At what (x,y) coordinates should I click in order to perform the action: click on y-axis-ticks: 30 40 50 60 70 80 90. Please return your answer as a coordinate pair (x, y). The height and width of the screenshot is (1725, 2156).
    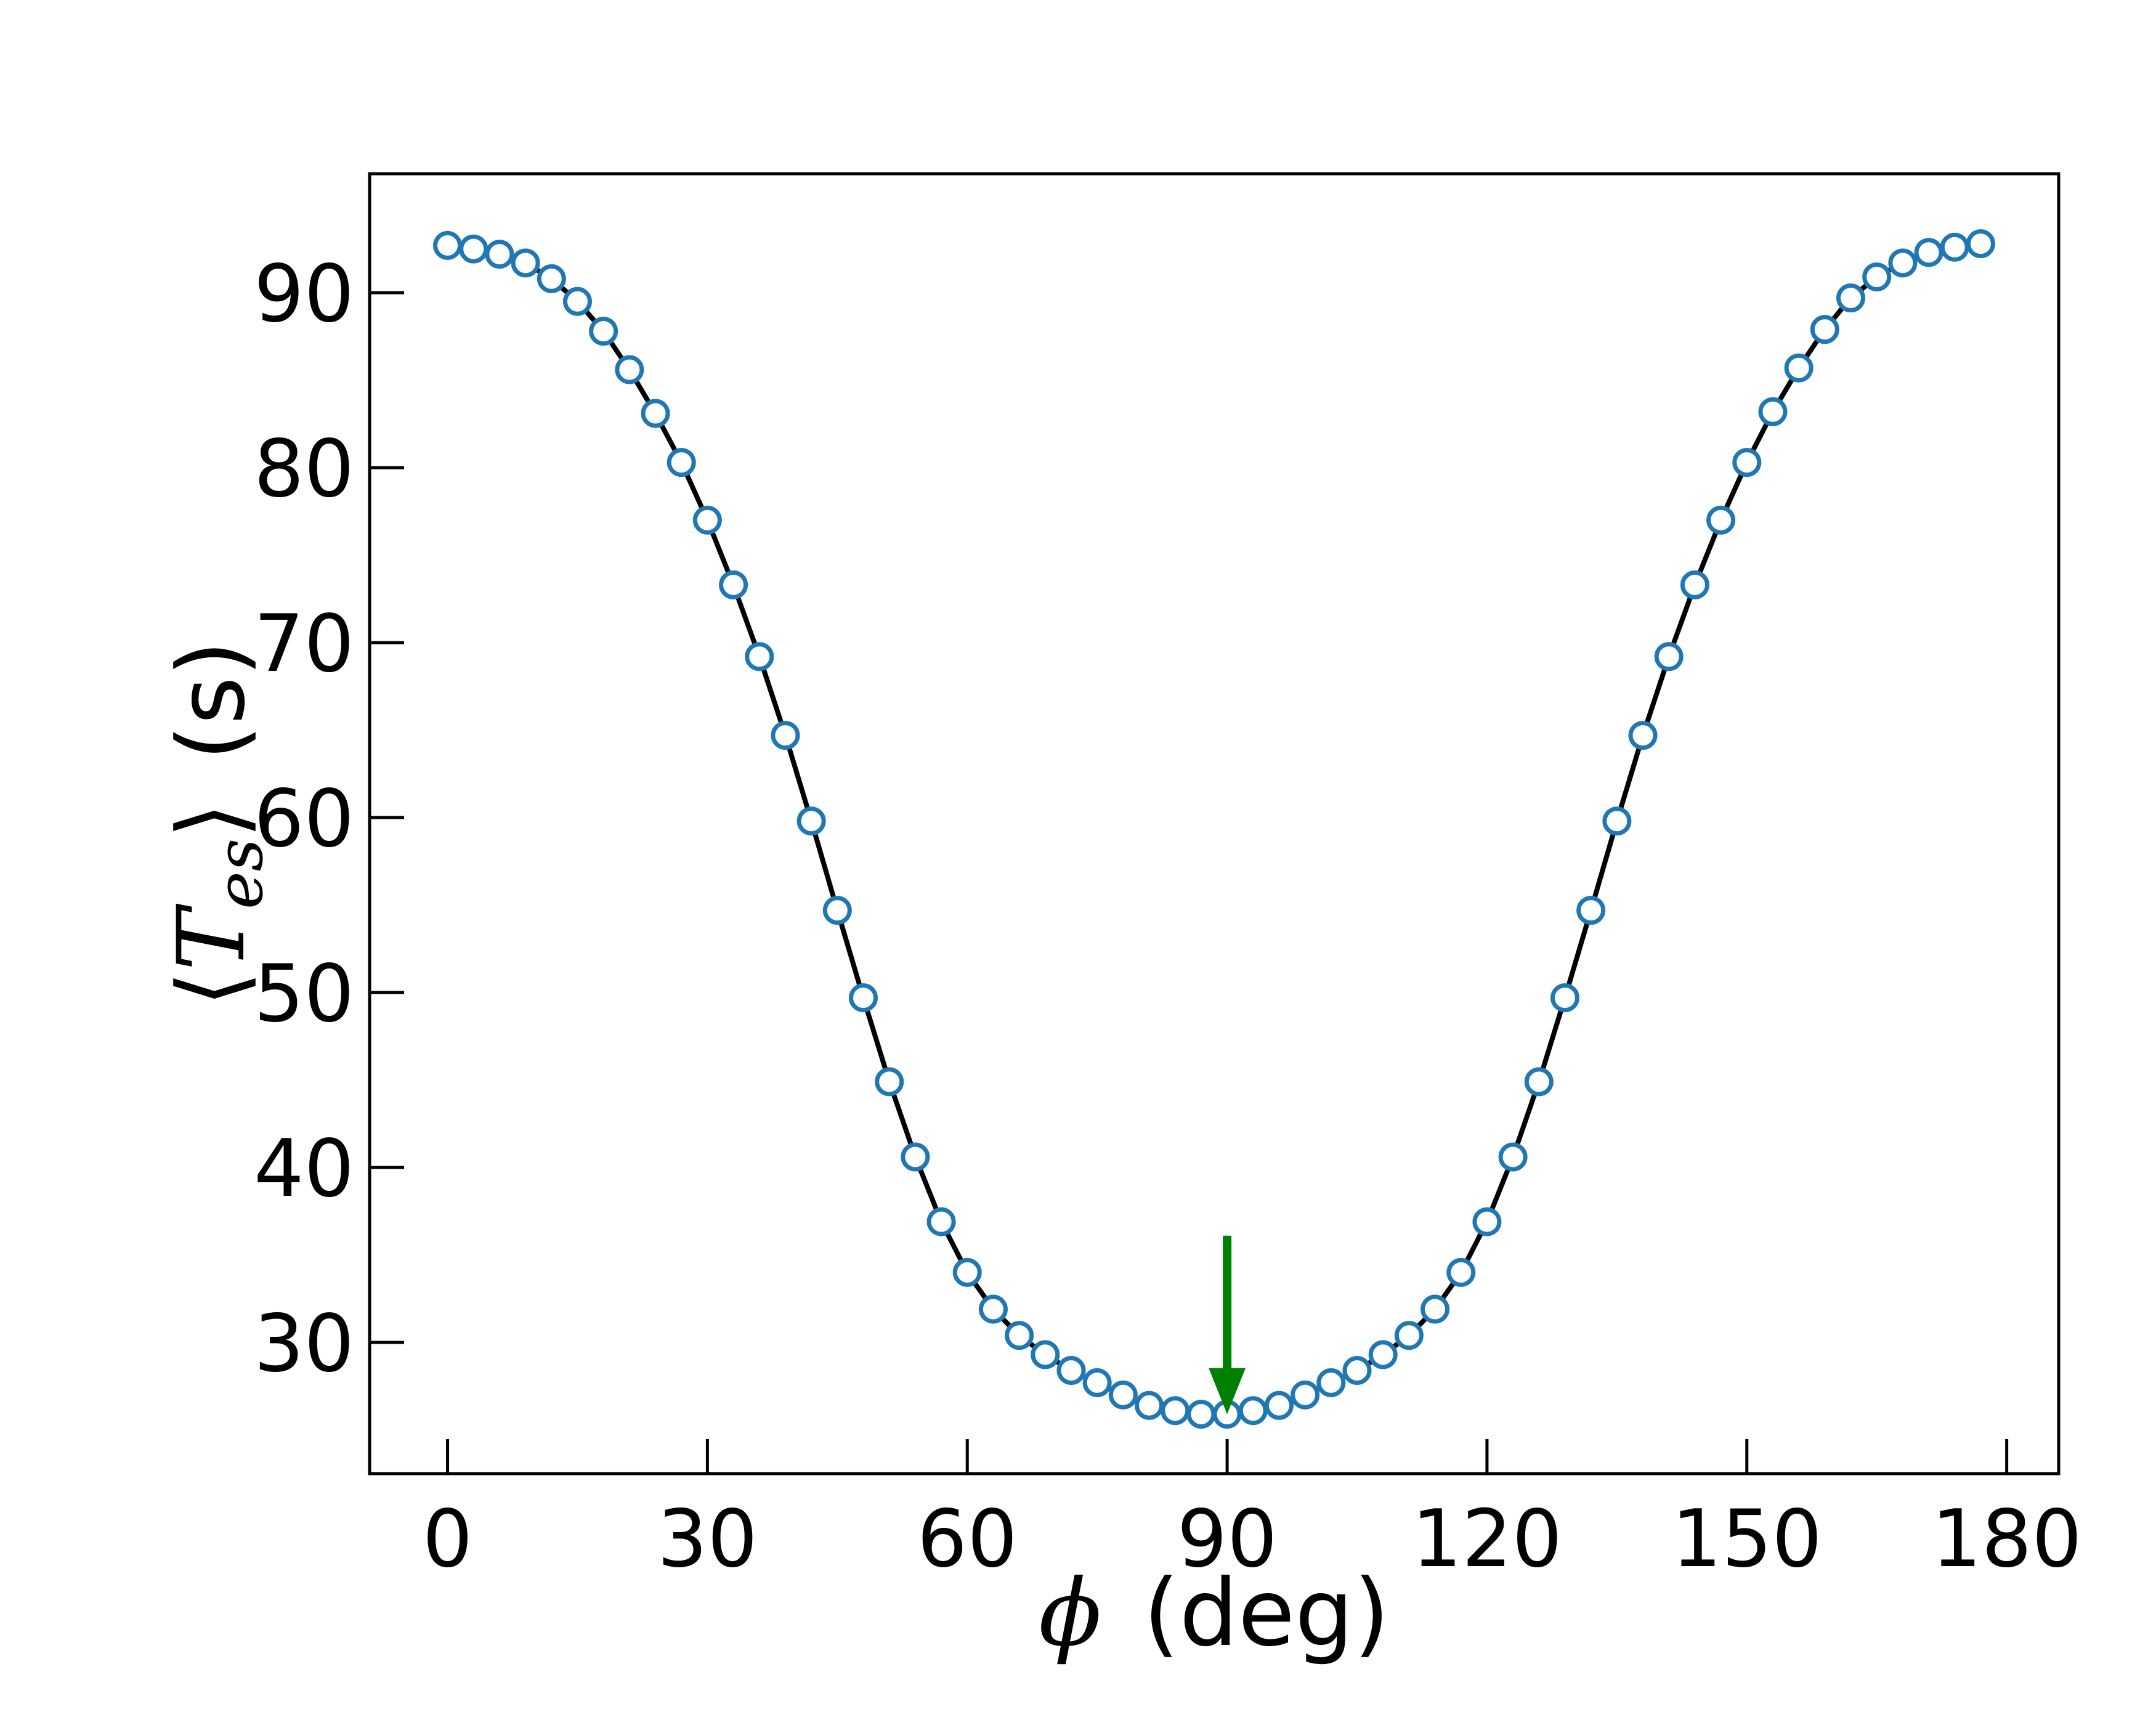
    Looking at the image, I should click on (329, 819).